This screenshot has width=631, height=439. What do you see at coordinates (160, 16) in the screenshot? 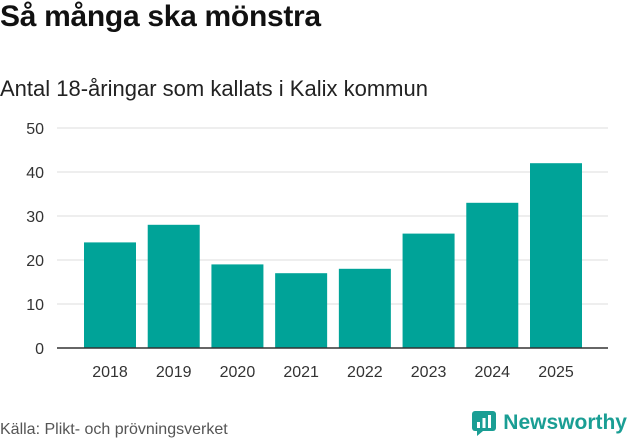
I see `chart-title: Så många ska mönstra` at bounding box center [160, 16].